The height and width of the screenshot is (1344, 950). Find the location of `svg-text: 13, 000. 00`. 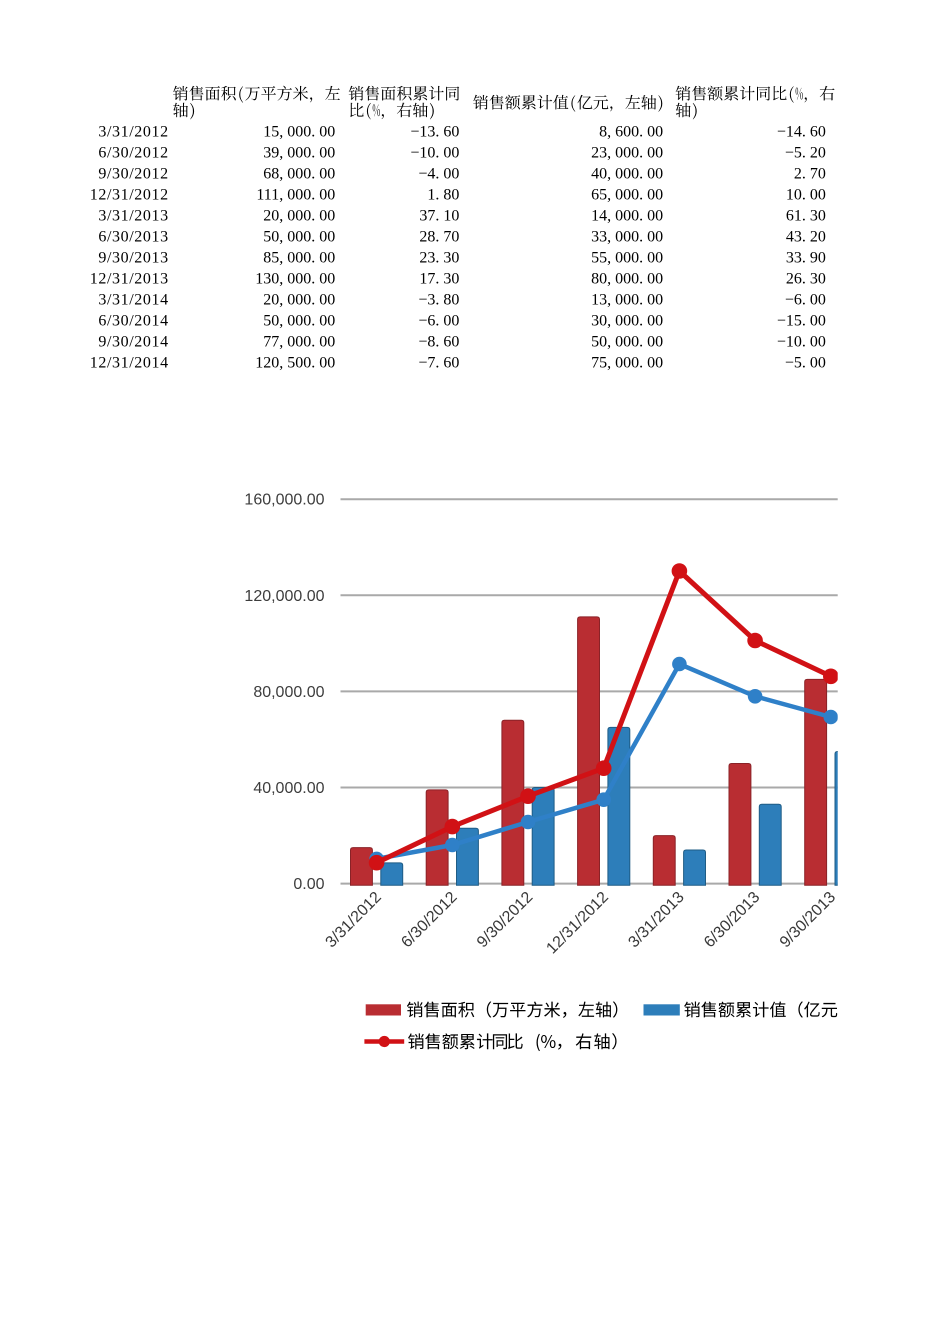

svg-text: 13, 000. 00 is located at coordinates (627, 300).